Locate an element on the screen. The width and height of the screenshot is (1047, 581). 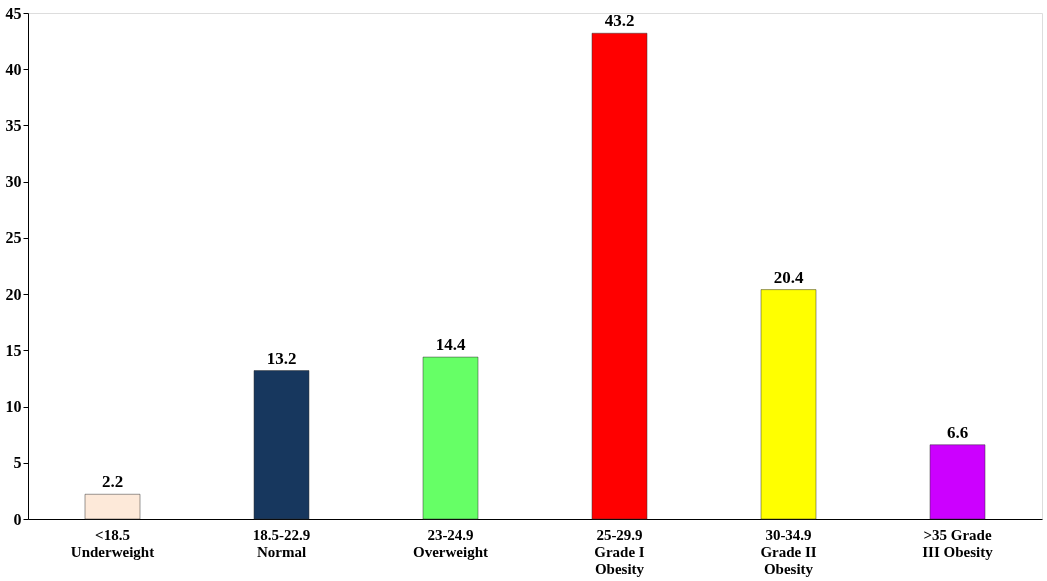
x-tick-label: <18.5 Underweight is located at coordinates (112, 543).